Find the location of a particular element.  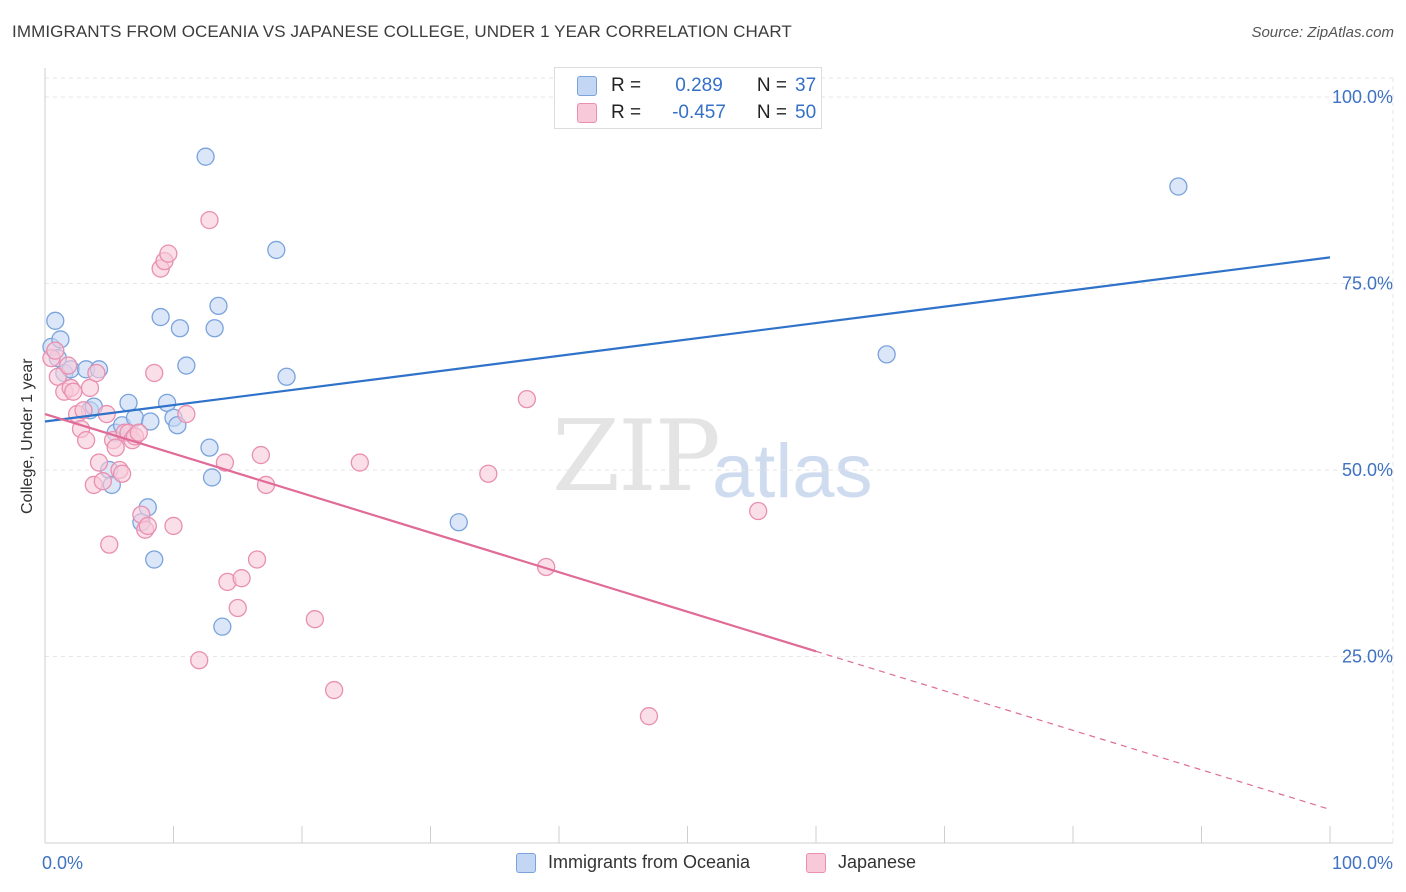

trend-line-japanese is located at coordinates (430, 532).